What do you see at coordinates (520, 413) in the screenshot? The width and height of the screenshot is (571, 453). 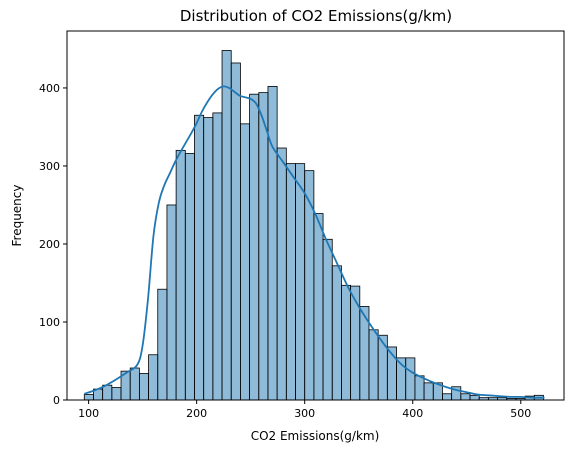 I see `x-tick-label: 500` at bounding box center [520, 413].